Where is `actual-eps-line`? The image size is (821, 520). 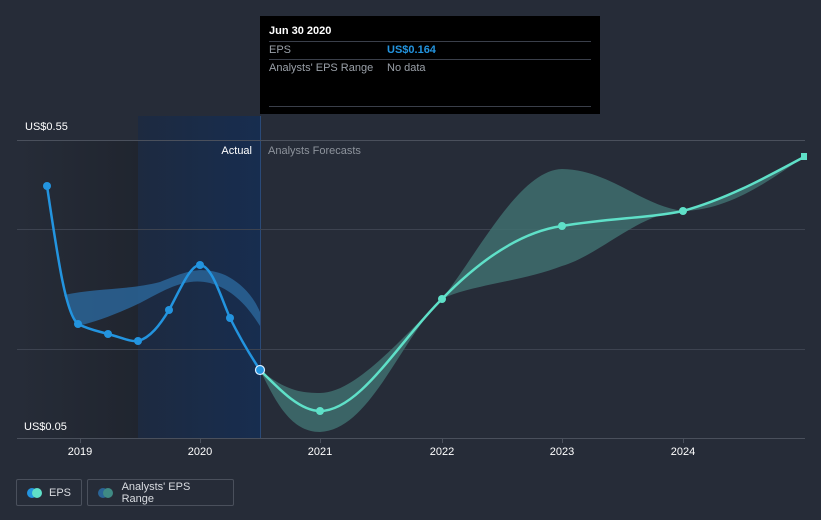
actual-eps-line is located at coordinates (153, 278).